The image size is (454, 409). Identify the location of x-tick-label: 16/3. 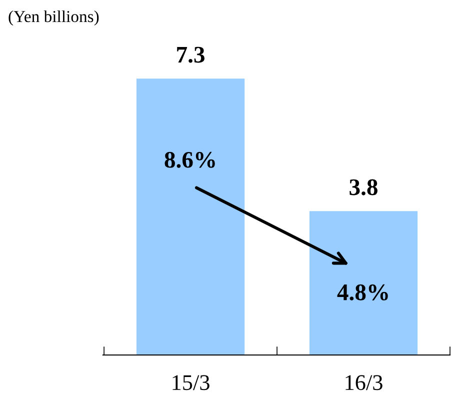
(364, 382).